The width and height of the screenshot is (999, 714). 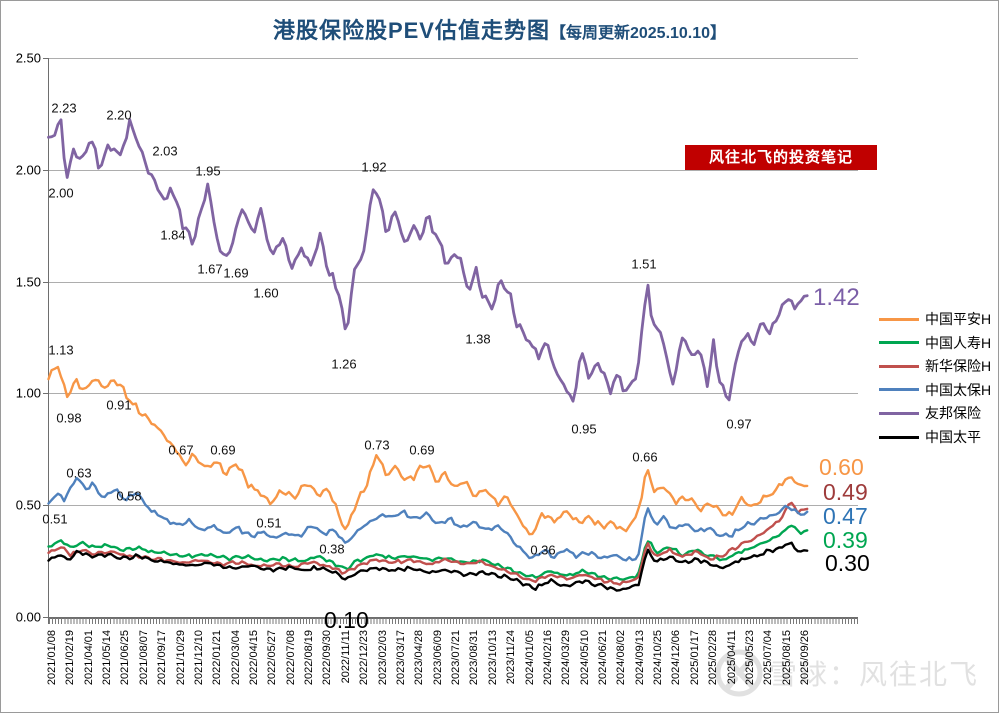 I want to click on x-tick-label: 2024/03/29, so click(x=566, y=658).